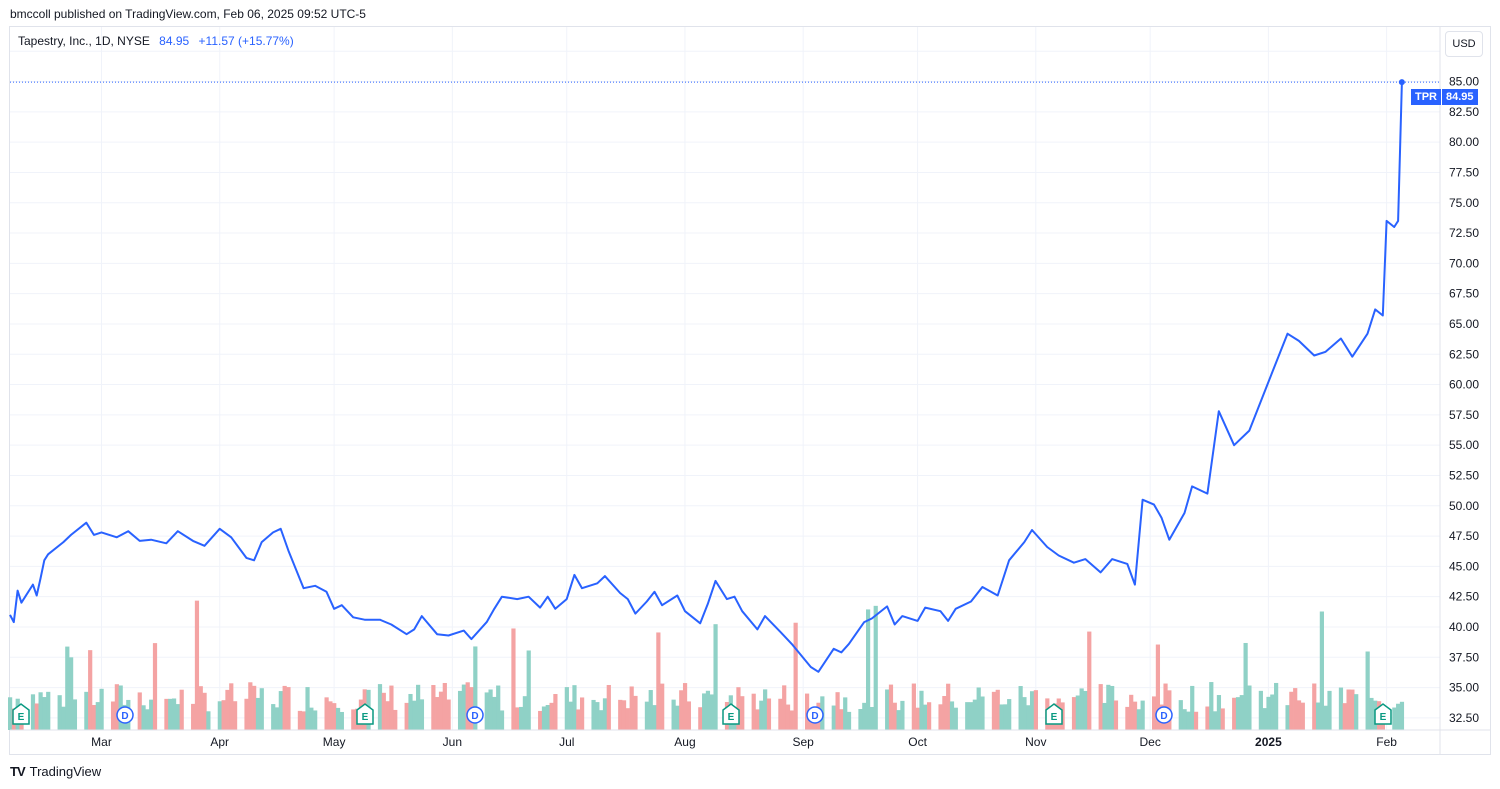  What do you see at coordinates (55, 771) in the screenshot?
I see `brand: TV TradingView` at bounding box center [55, 771].